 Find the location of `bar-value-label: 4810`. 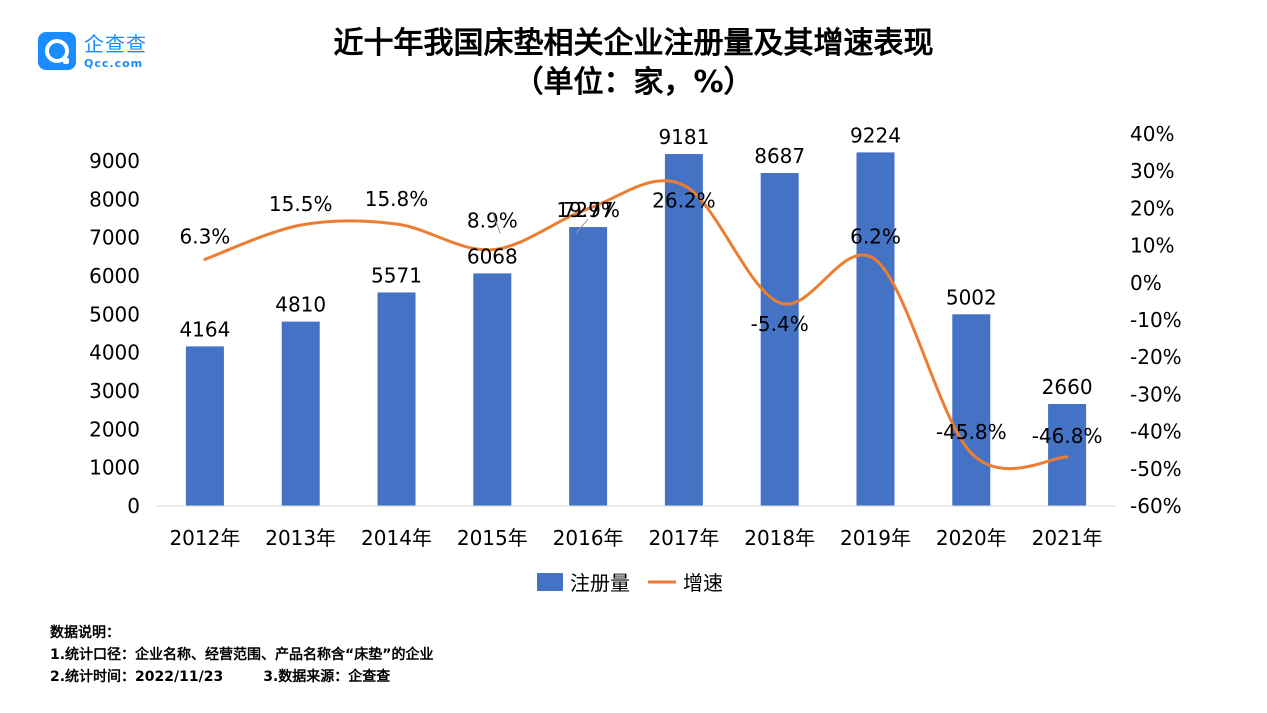

bar-value-label: 4810 is located at coordinates (300, 305).